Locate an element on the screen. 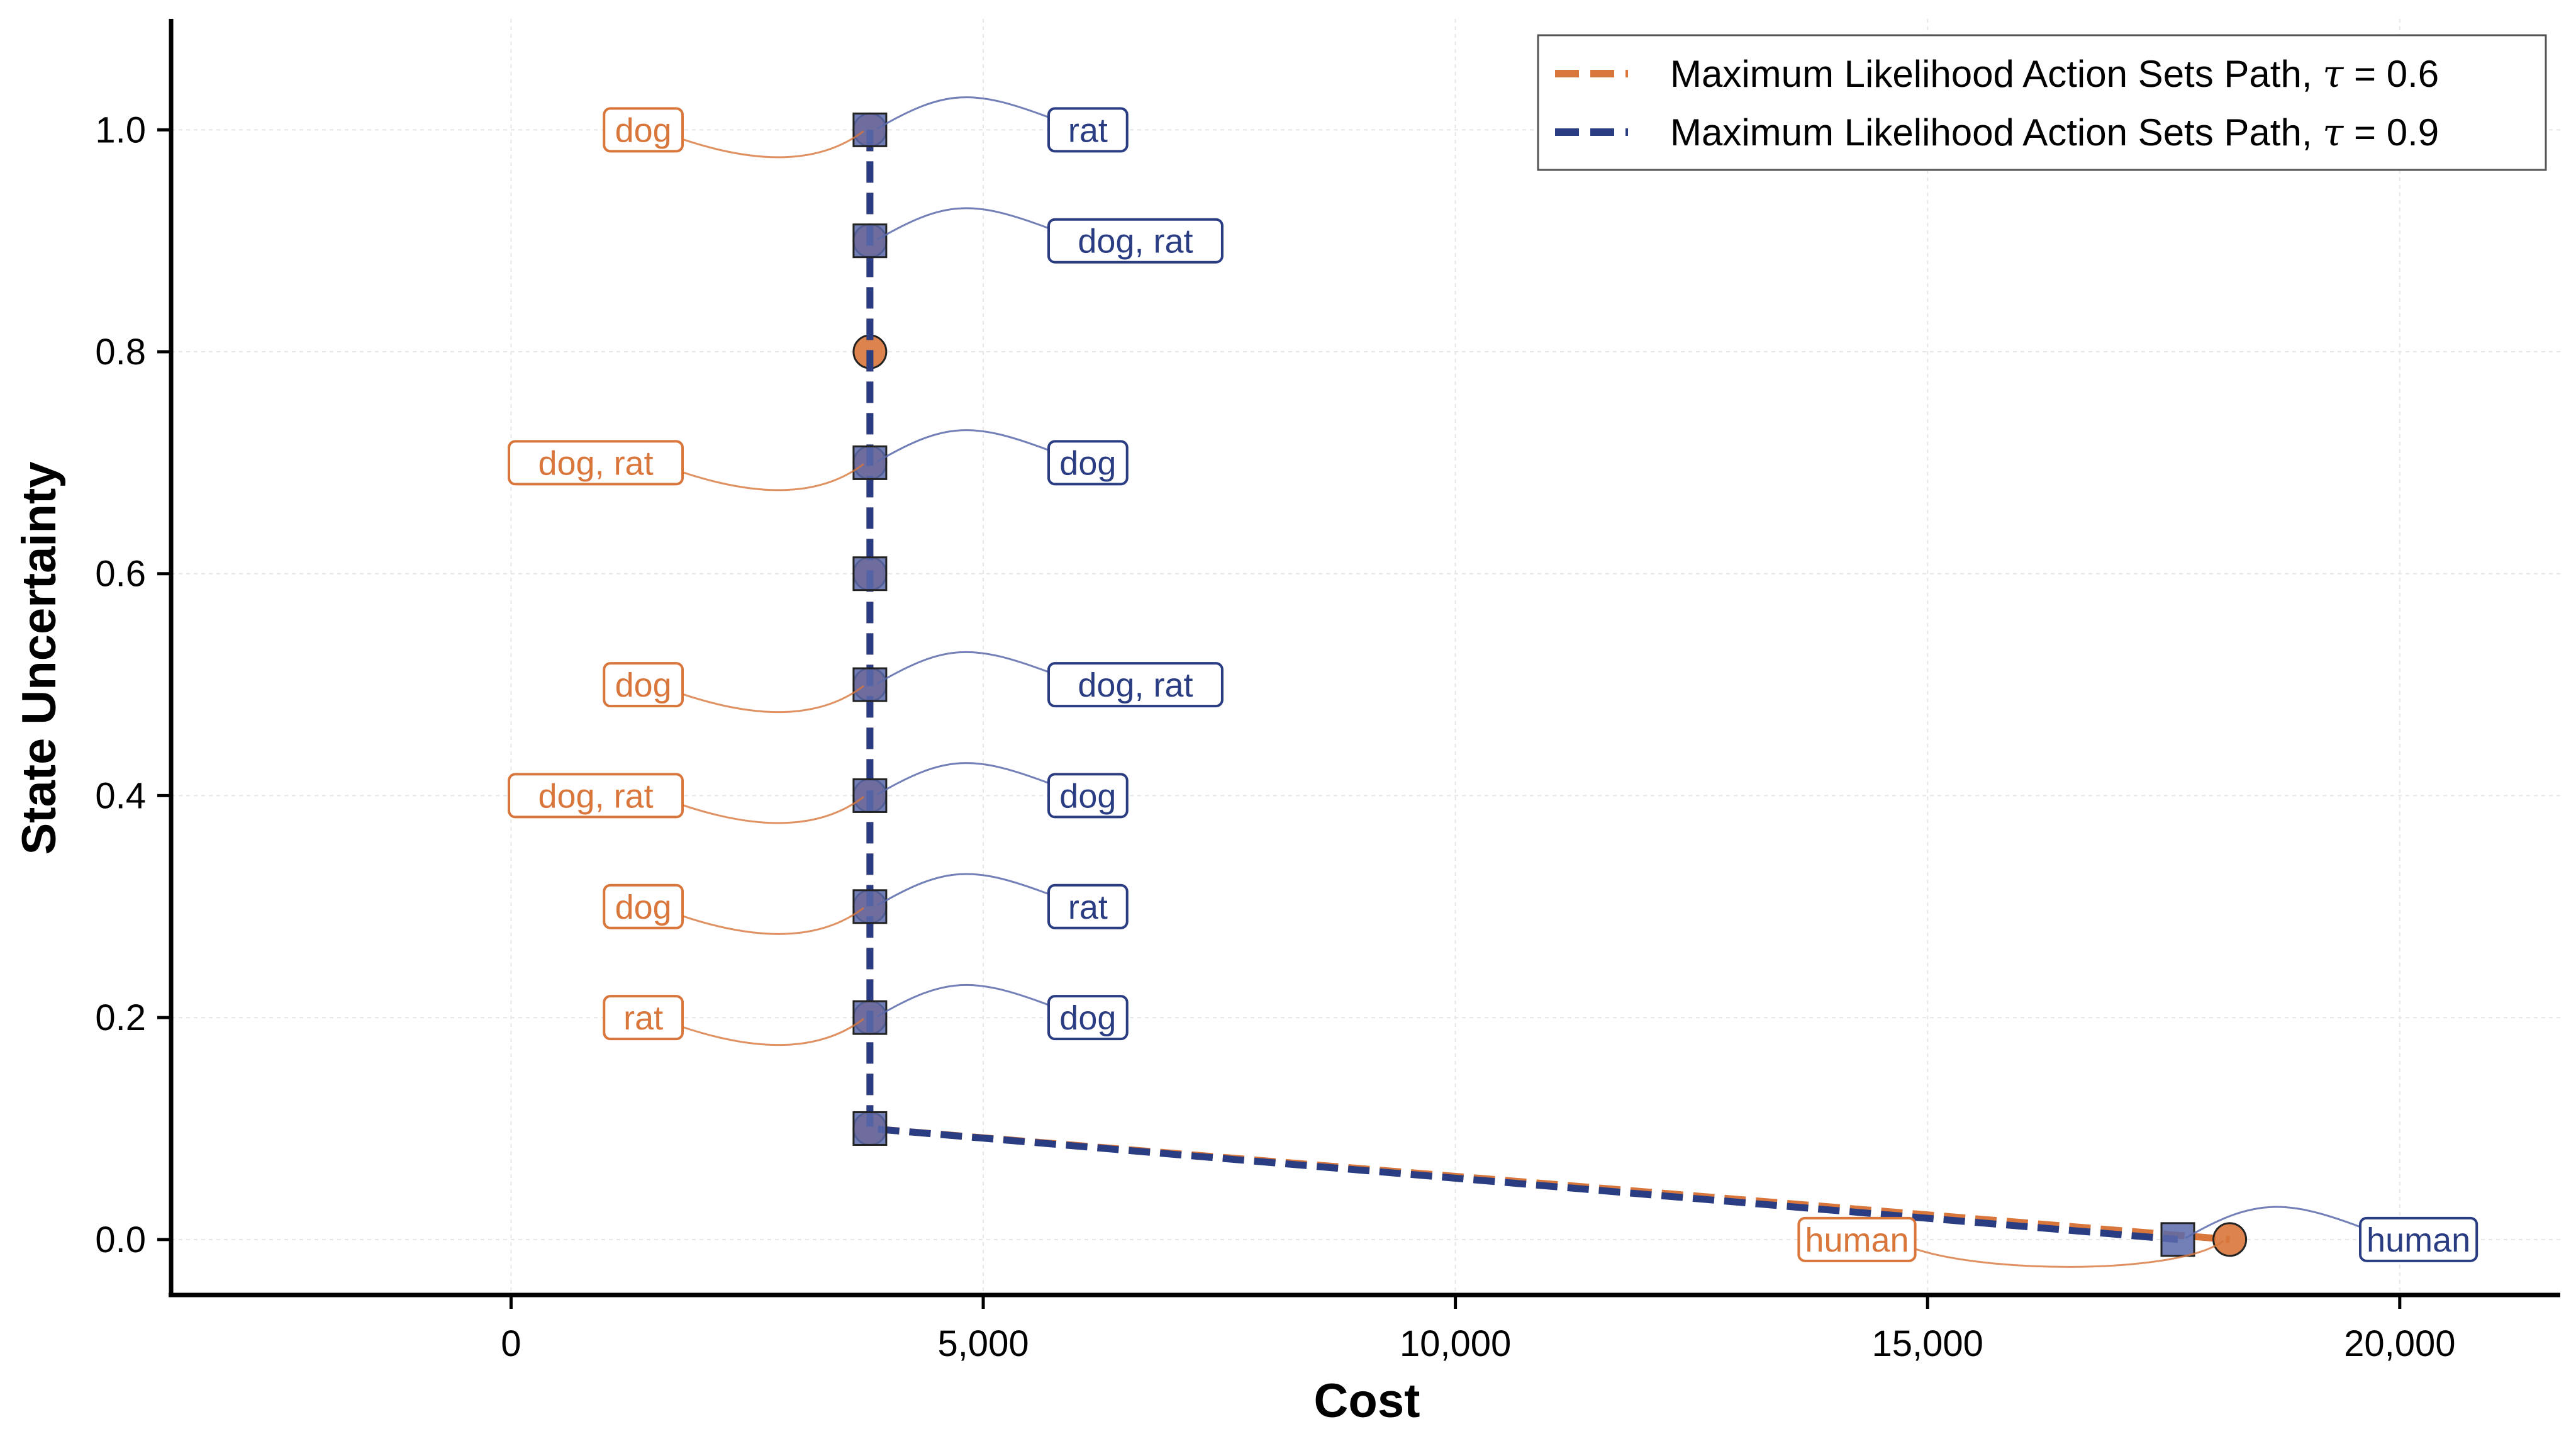  x-tick-label: 0 is located at coordinates (511, 1343).